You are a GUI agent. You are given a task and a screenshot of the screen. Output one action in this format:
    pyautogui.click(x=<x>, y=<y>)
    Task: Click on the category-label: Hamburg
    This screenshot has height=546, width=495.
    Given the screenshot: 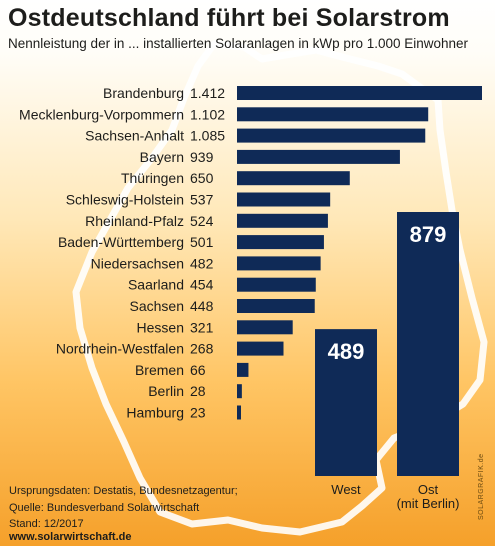 What is the action you would take?
    pyautogui.click(x=155, y=413)
    